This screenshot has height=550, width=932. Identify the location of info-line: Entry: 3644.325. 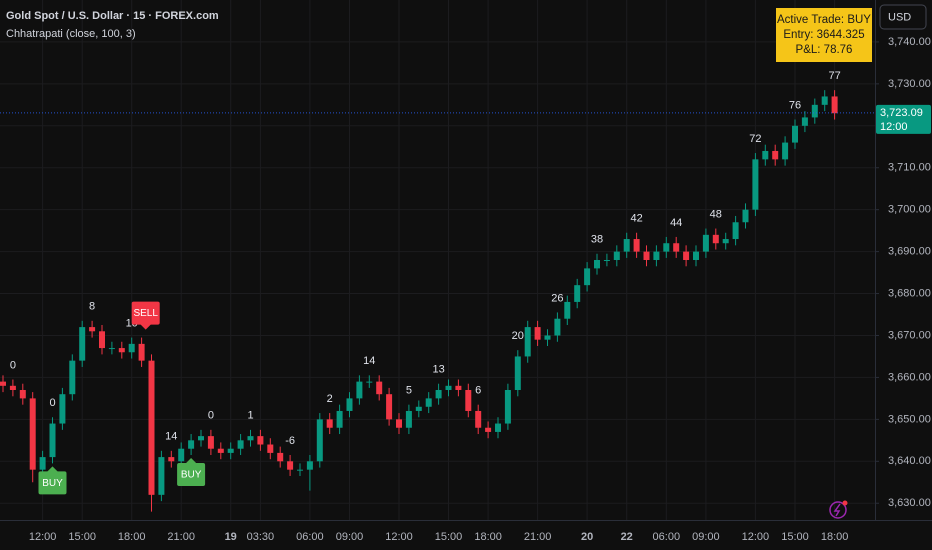
(823, 35).